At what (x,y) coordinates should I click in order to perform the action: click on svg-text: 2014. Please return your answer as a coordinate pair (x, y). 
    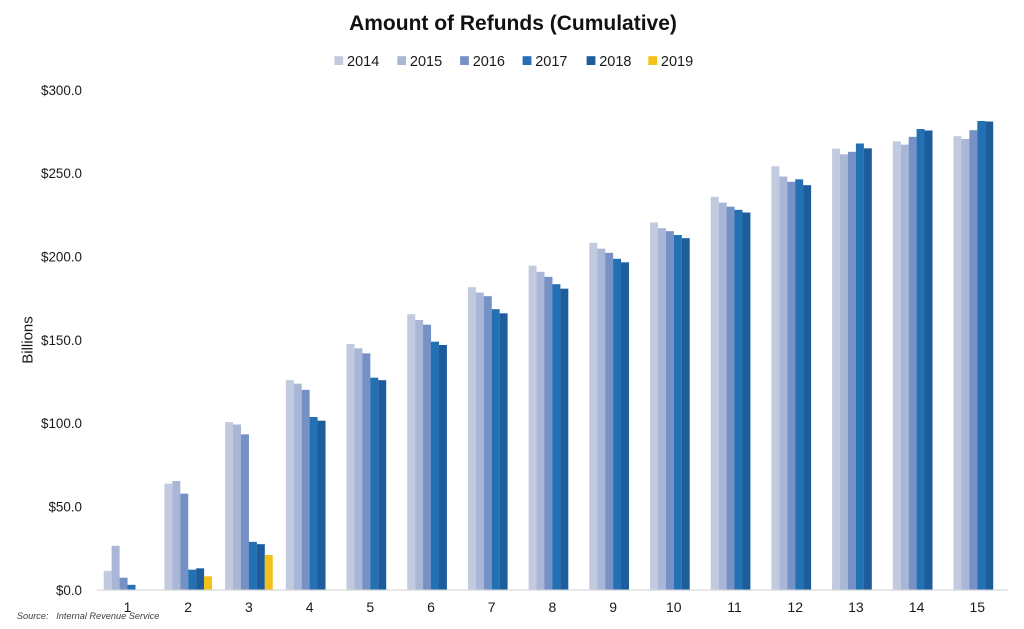
    Looking at the image, I should click on (363, 62).